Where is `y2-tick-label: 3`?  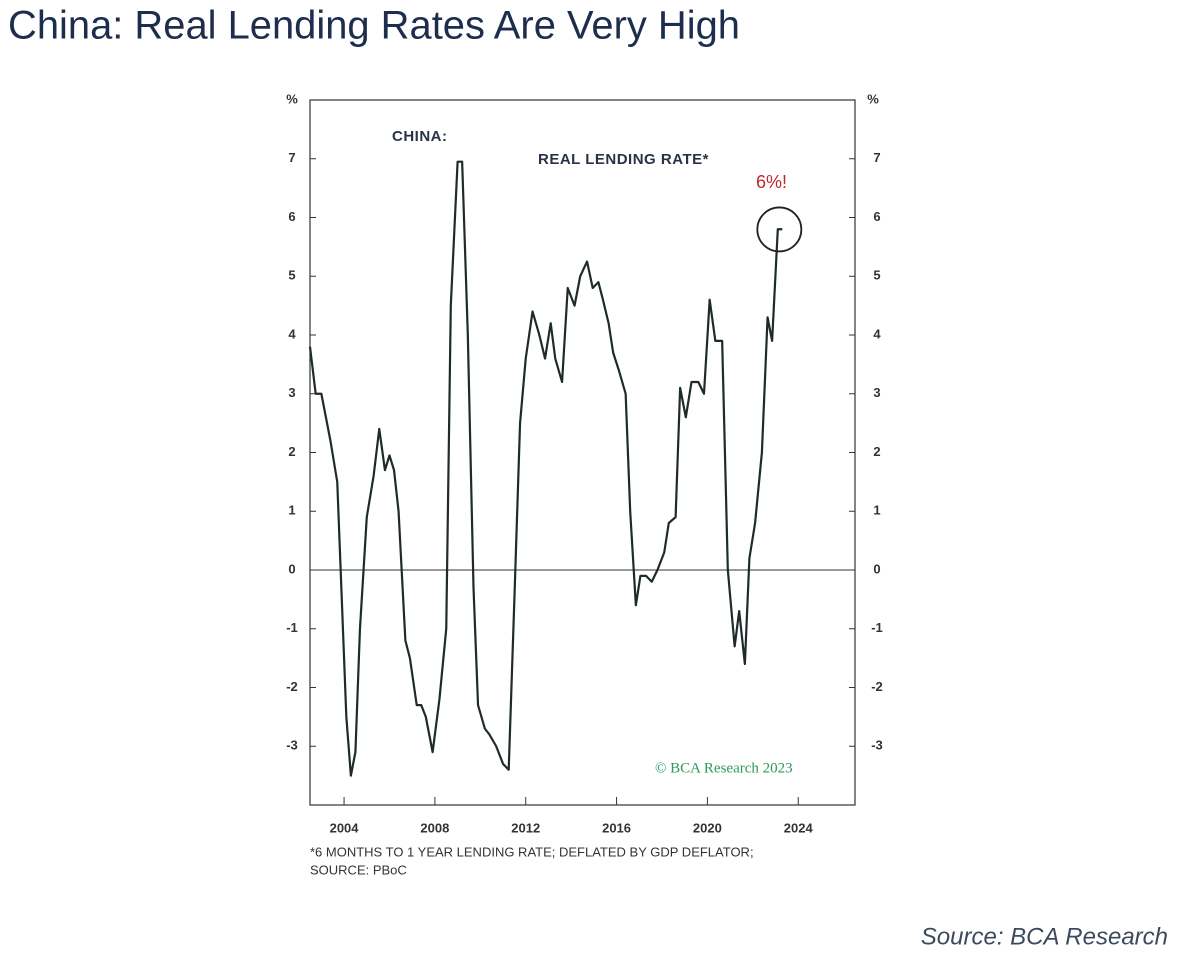
y2-tick-label: 3 is located at coordinates (876, 392).